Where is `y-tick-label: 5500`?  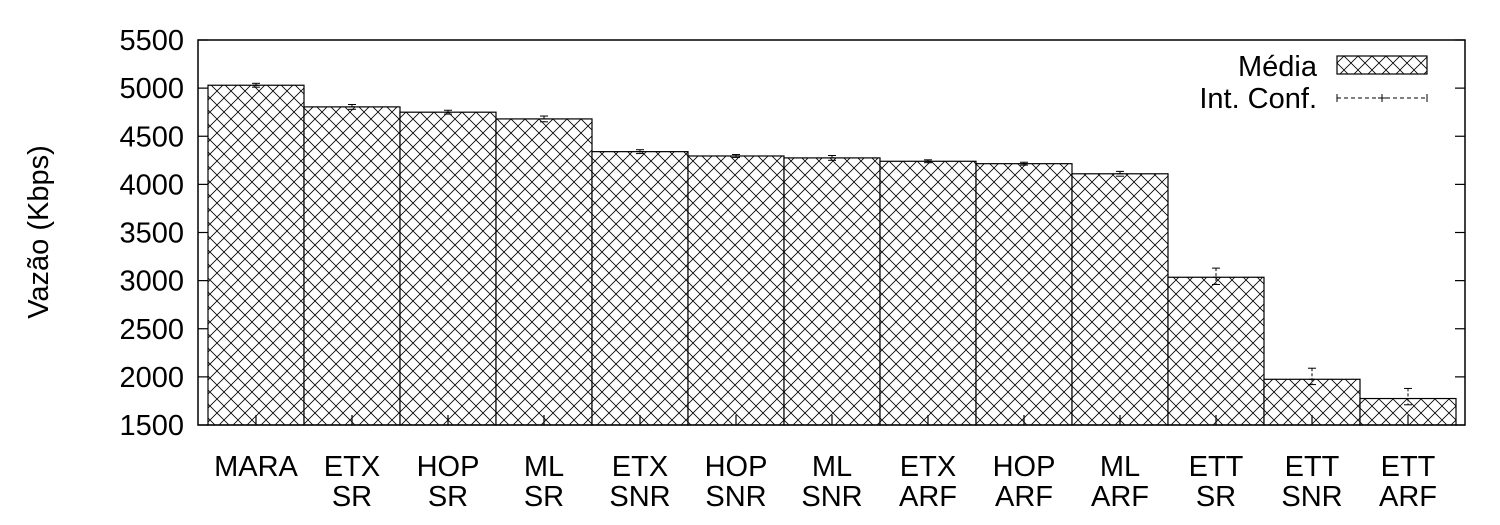 y-tick-label: 5500 is located at coordinates (151, 41).